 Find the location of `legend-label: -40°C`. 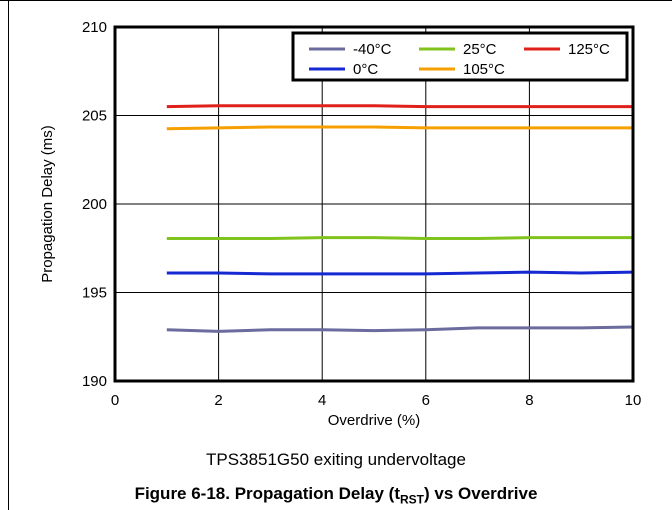

legend-label: -40°C is located at coordinates (372, 49).